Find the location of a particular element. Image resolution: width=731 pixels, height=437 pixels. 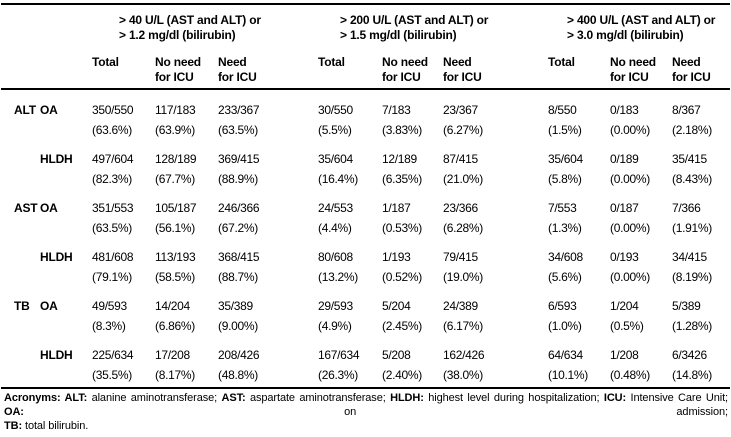

cell-value: 0/189 is located at coordinates (624, 159).